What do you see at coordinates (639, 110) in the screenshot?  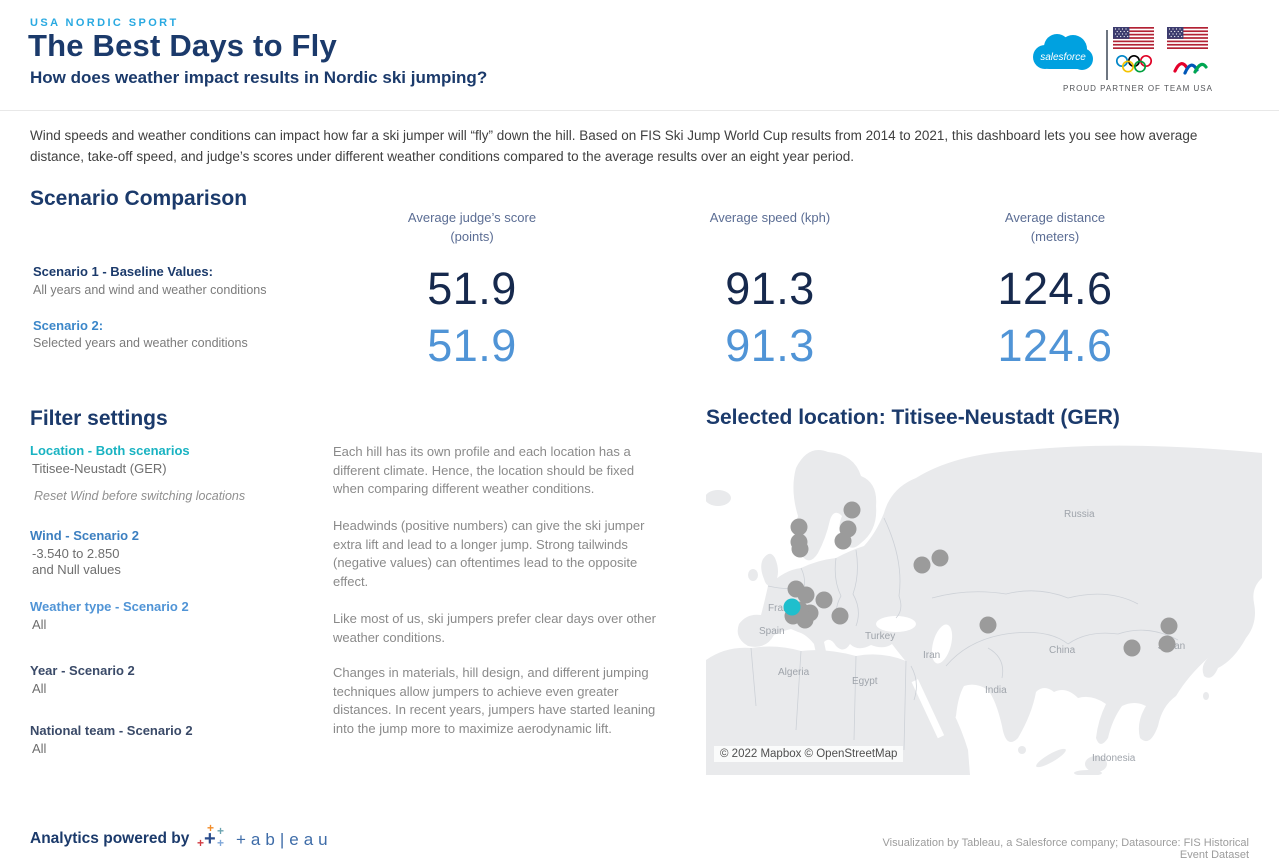 I see `header-divider` at bounding box center [639, 110].